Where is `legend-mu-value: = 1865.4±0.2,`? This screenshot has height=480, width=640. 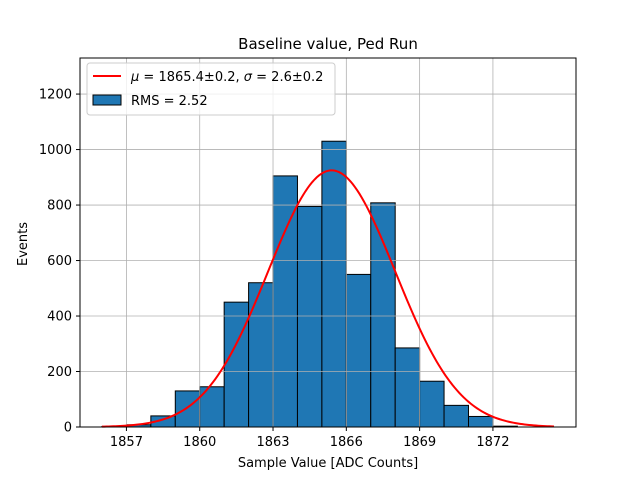
legend-mu-value: = 1865.4±0.2, is located at coordinates (191, 77).